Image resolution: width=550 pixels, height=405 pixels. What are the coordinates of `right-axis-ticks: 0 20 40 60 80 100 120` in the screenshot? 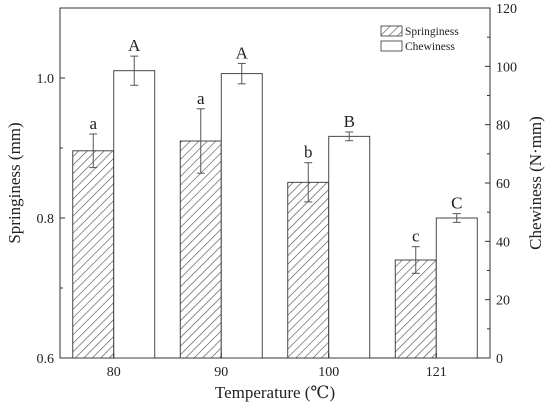 It's located at (501, 184).